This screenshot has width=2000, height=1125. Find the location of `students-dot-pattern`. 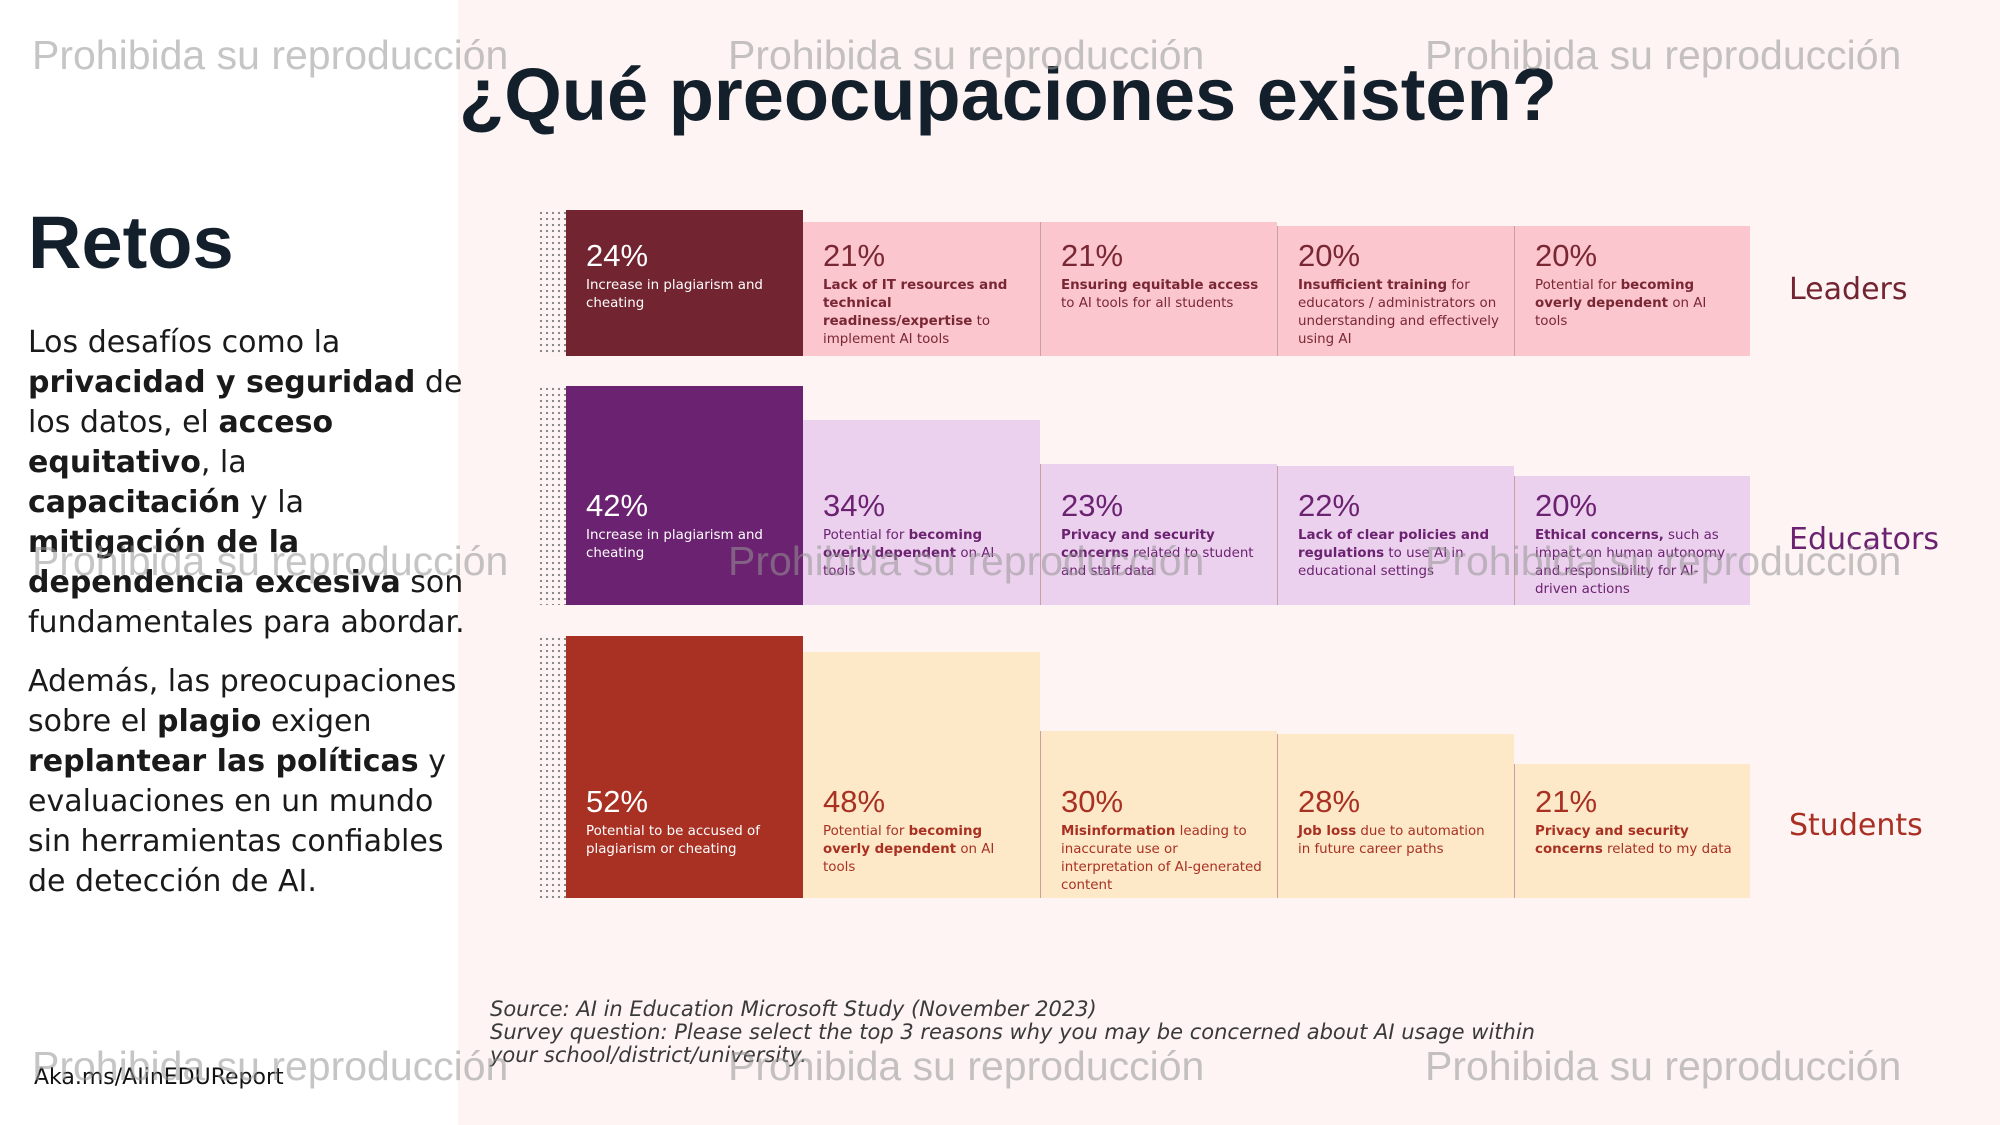

students-dot-pattern is located at coordinates (552, 767).